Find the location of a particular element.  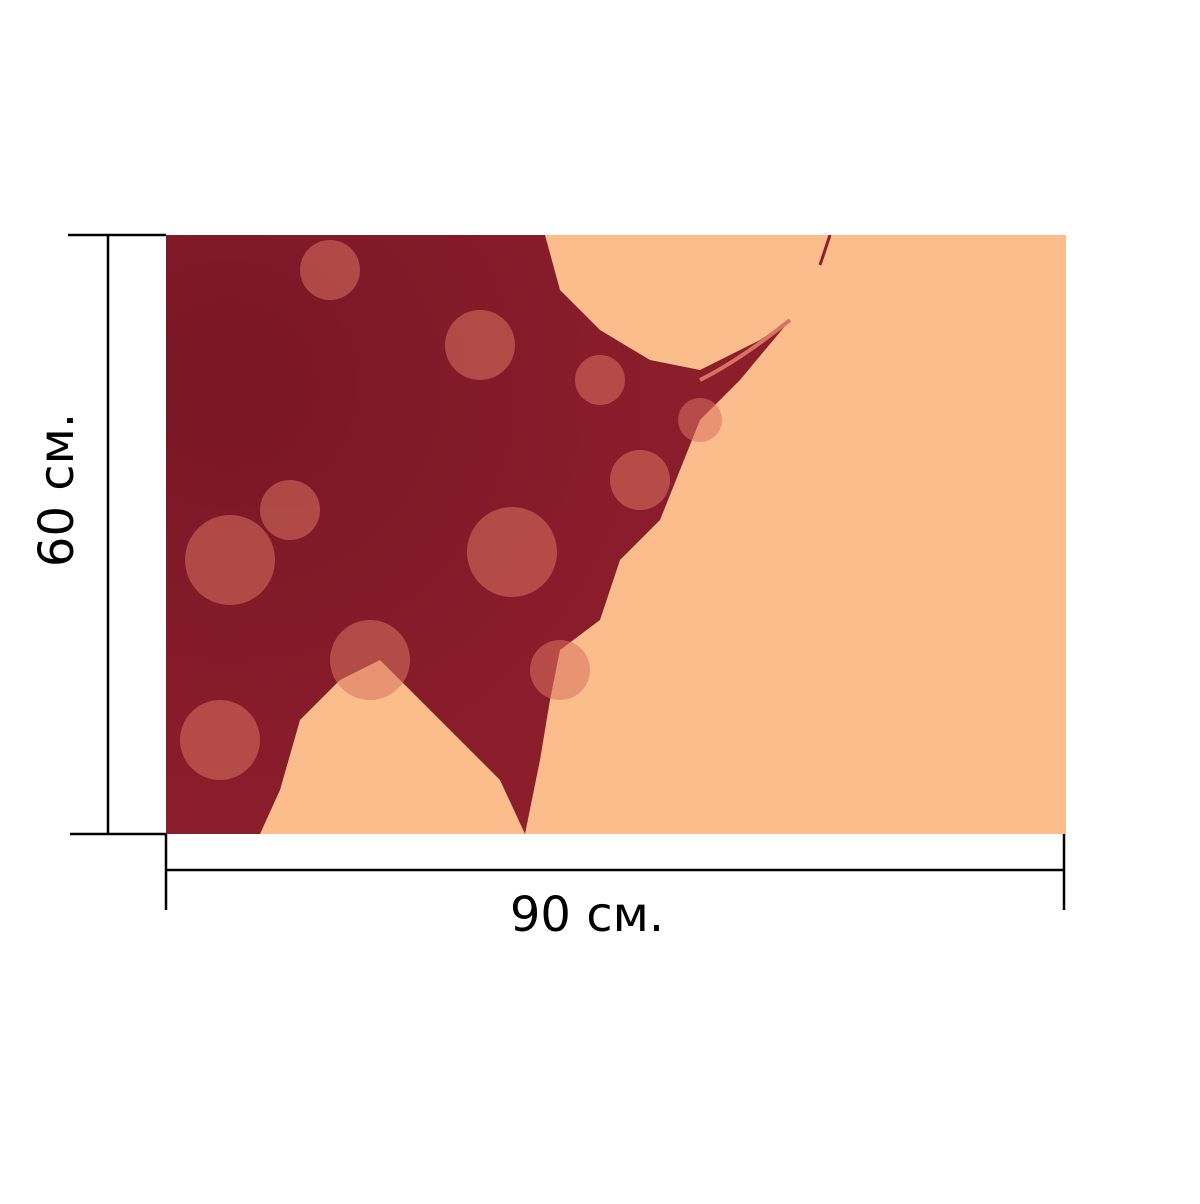

height-label: 60 см. is located at coordinates (57, 490).